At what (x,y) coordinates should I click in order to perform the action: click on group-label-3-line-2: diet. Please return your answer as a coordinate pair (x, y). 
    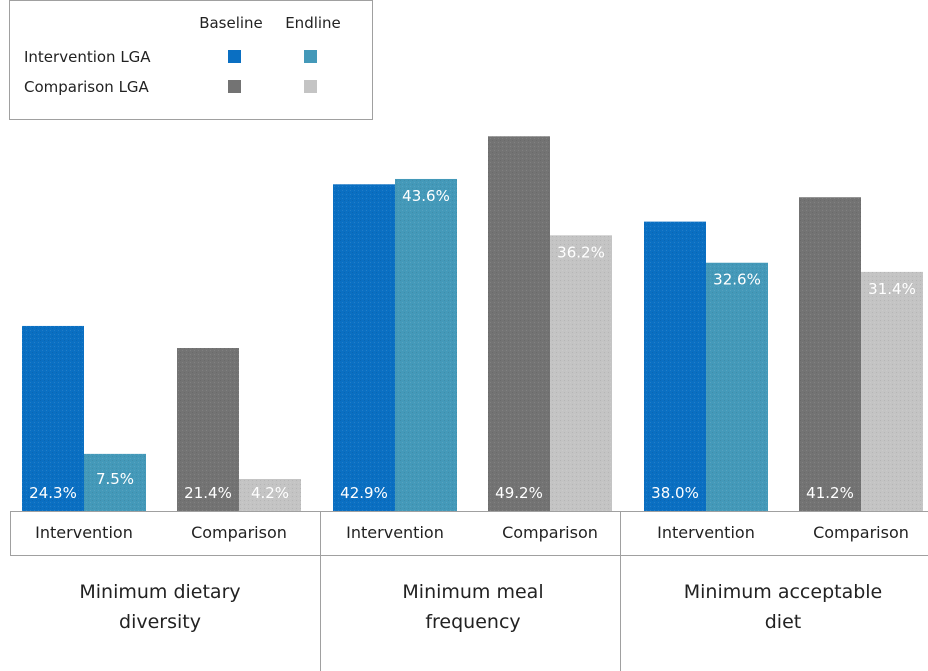
    Looking at the image, I should click on (783, 622).